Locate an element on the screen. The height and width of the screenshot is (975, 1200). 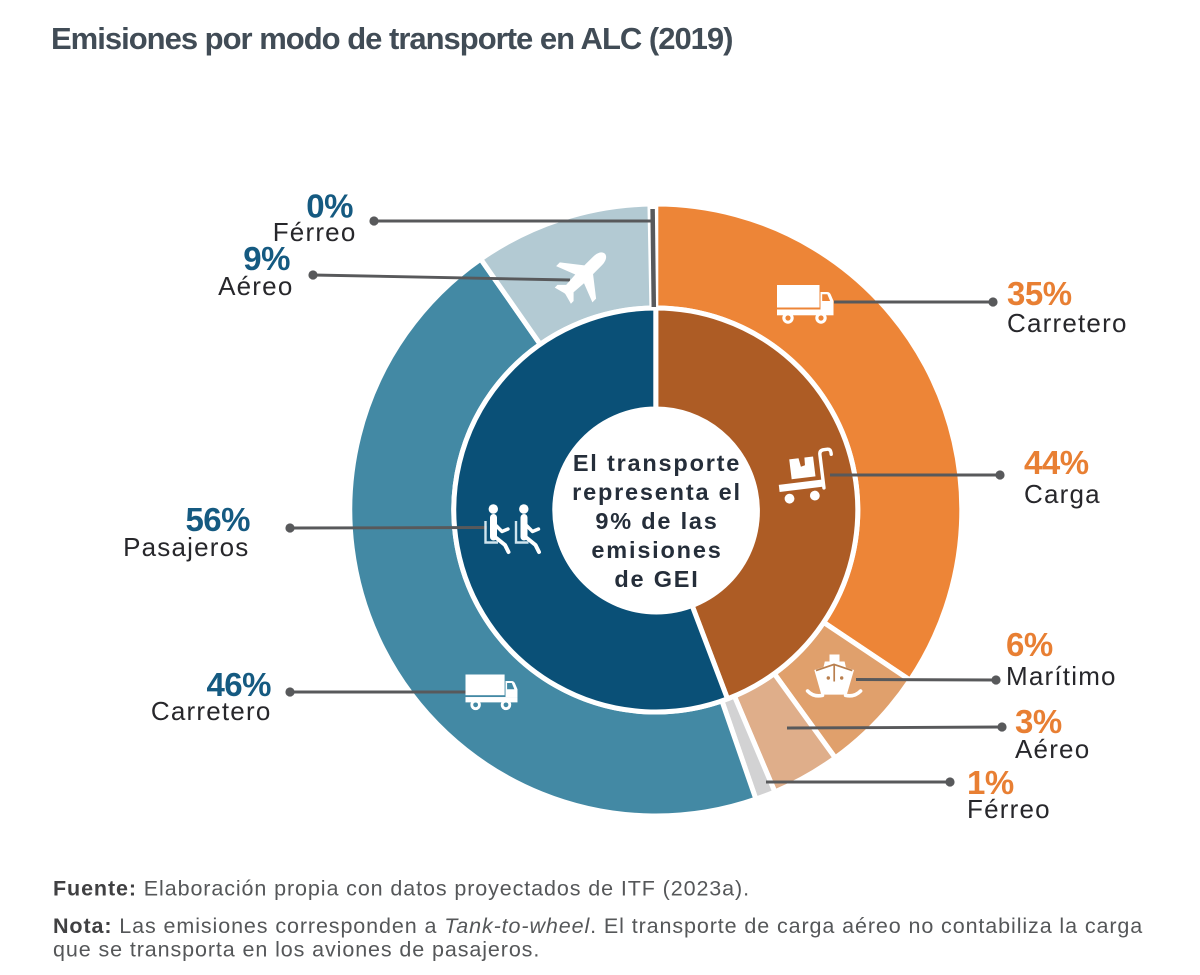
svg-text: representa el is located at coordinates (657, 492).